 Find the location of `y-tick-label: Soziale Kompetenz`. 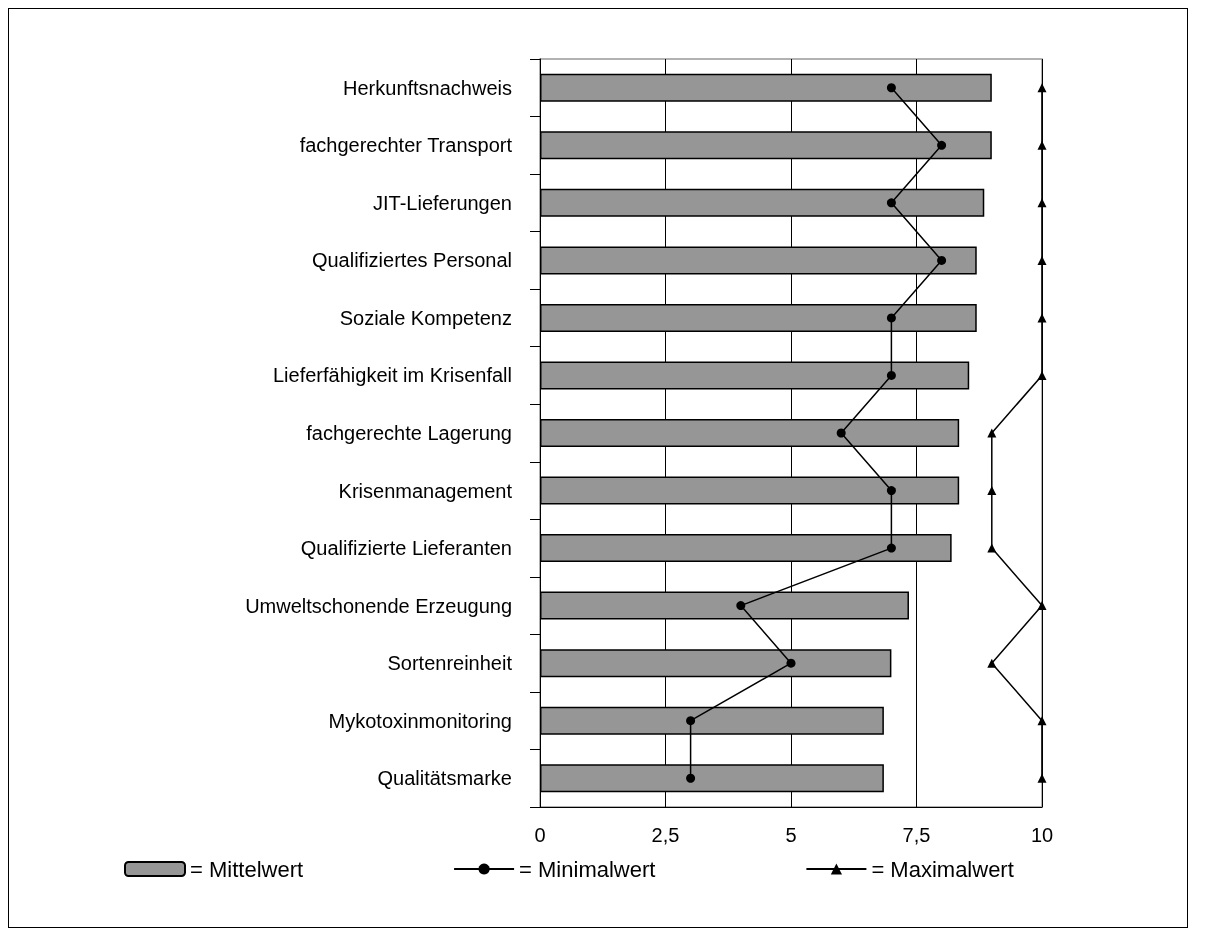

y-tick-label: Soziale Kompetenz is located at coordinates (425, 317).